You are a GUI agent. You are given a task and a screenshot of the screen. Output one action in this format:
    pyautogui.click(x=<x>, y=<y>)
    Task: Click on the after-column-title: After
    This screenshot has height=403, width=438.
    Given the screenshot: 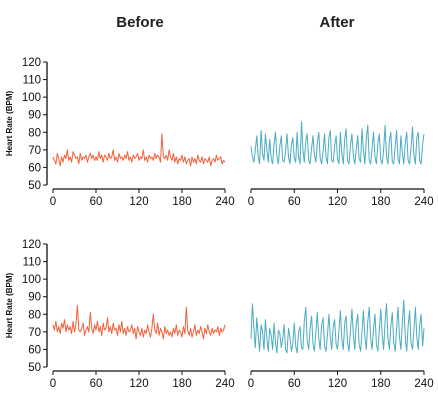 What is the action you would take?
    pyautogui.click(x=336, y=22)
    